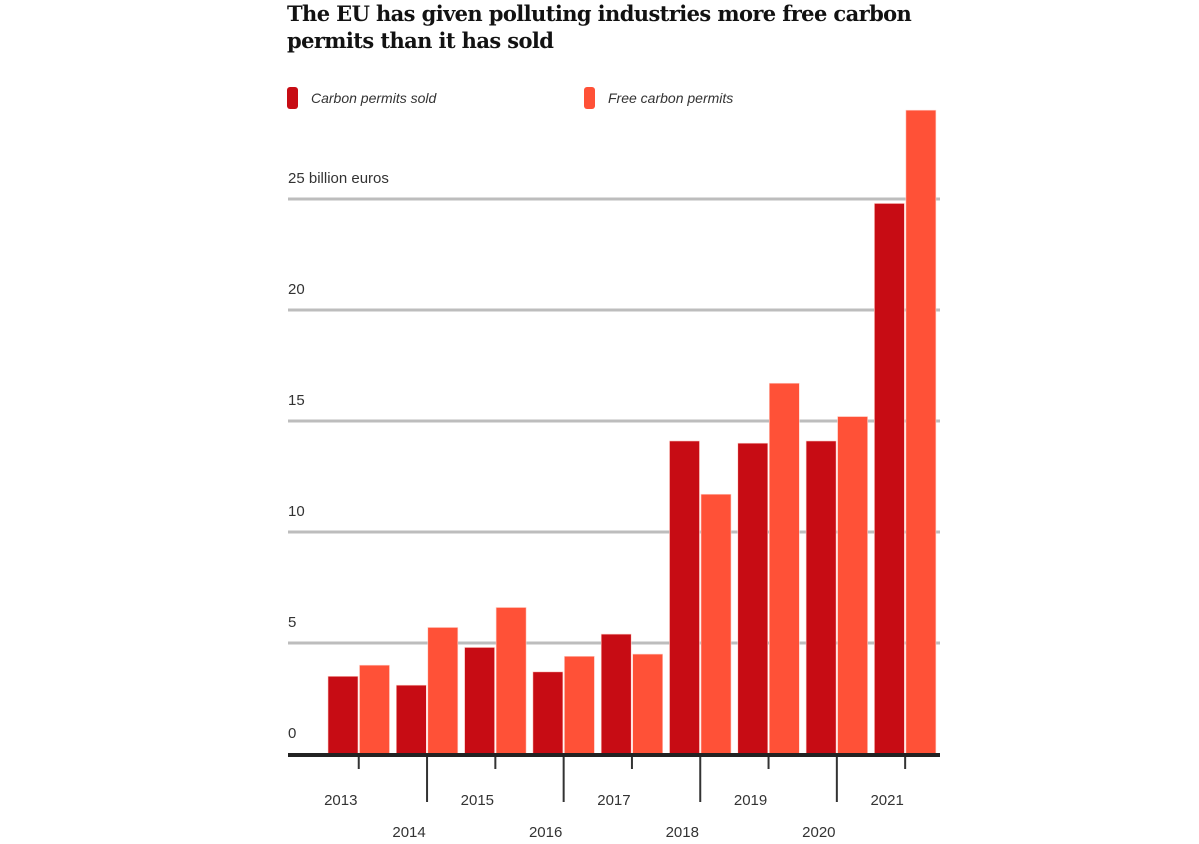 The width and height of the screenshot is (1199, 844). What do you see at coordinates (292, 98) in the screenshot?
I see `legend-swatch-sold` at bounding box center [292, 98].